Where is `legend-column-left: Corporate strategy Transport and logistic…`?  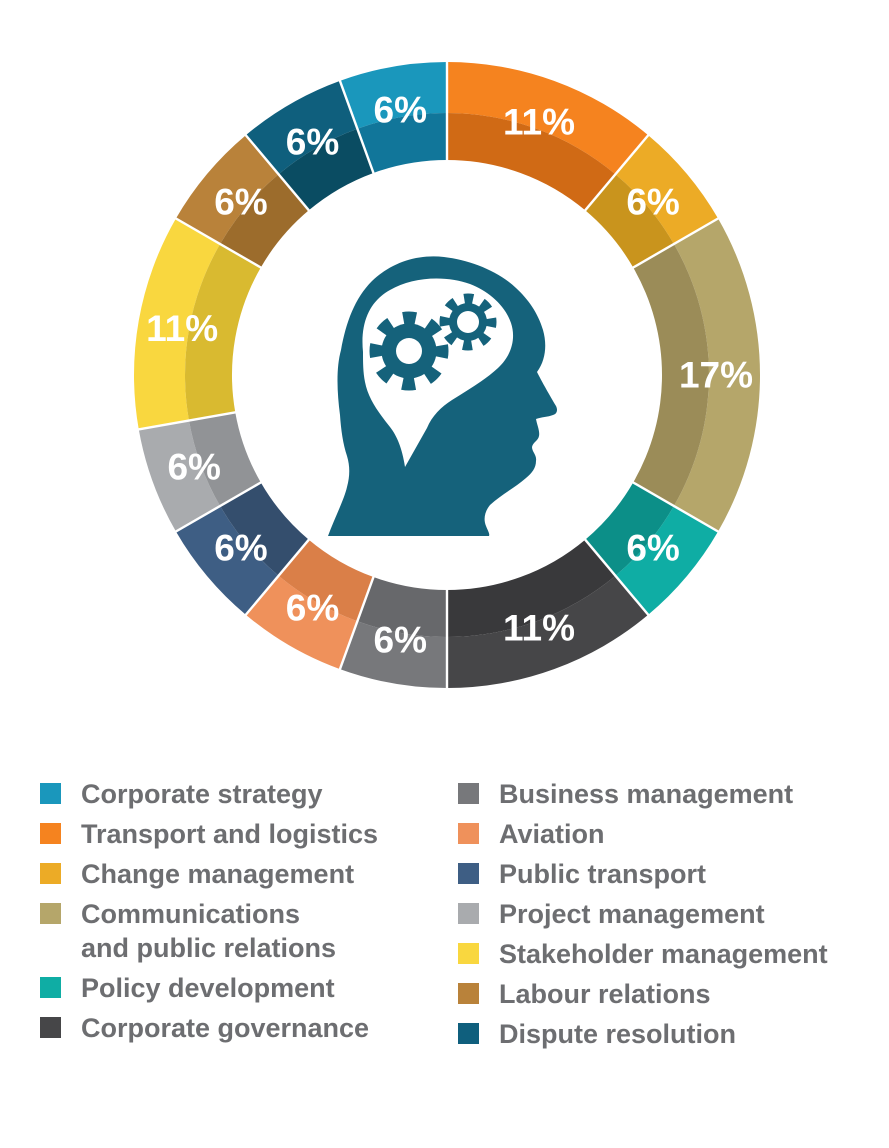 legend-column-left: Corporate strategy Transport and logistic… is located at coordinates (249, 914).